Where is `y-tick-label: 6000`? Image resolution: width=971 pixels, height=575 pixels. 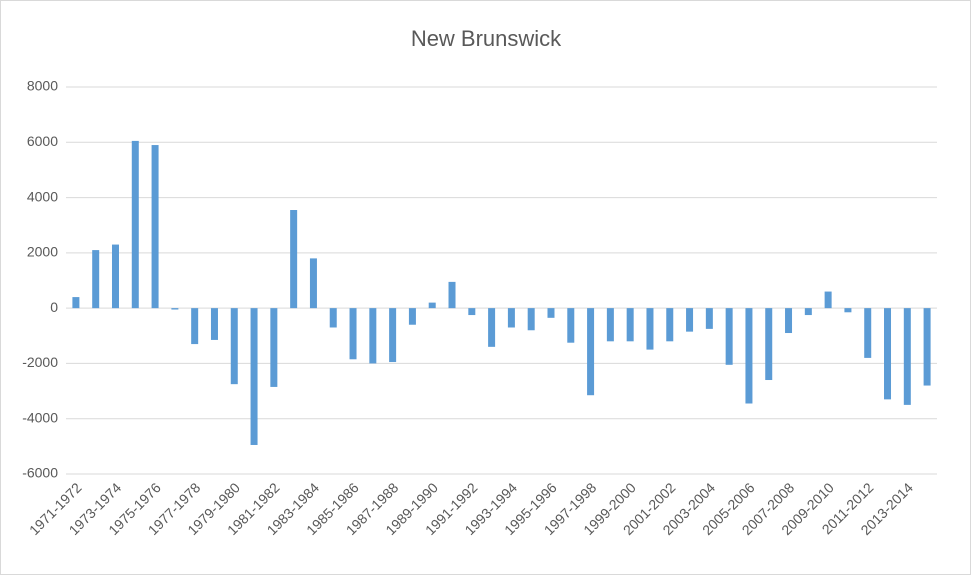 y-tick-label: 6000 is located at coordinates (42, 141).